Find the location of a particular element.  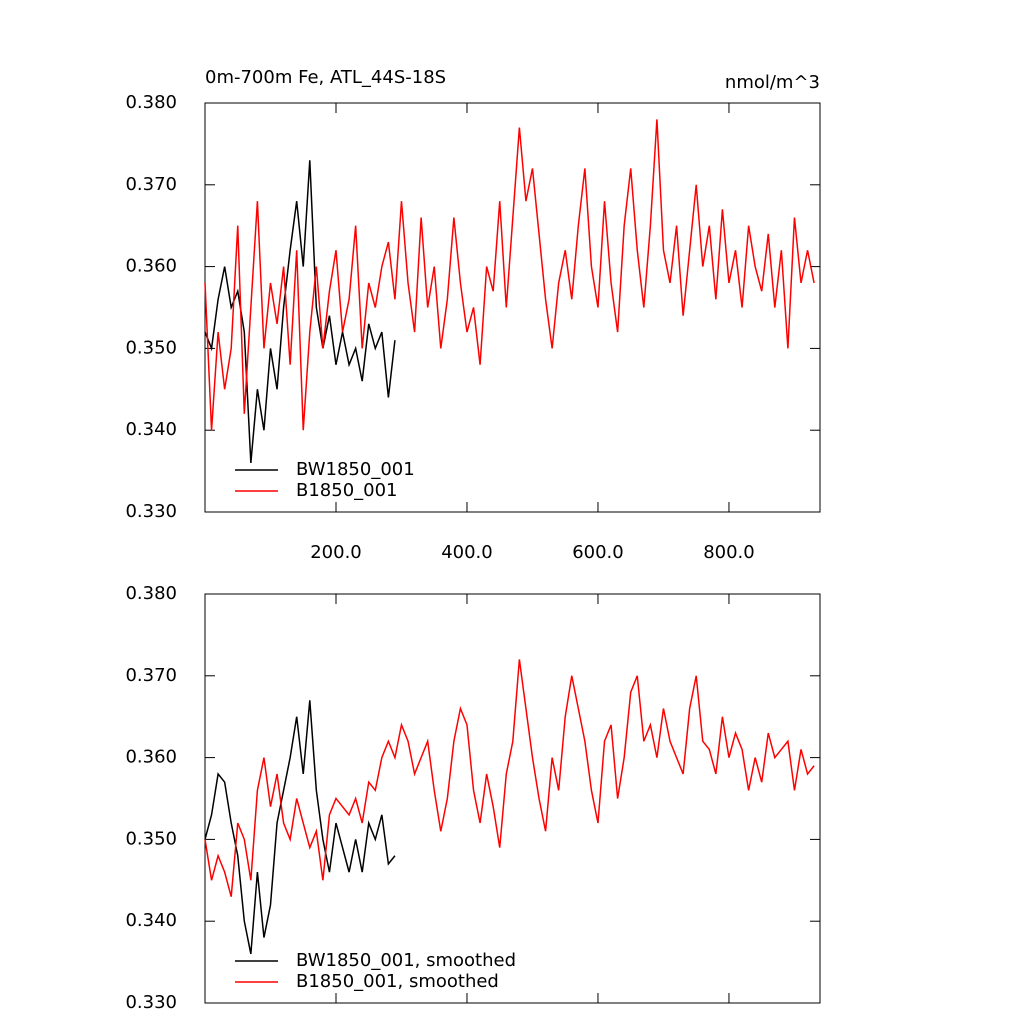

legend-label: B1850_001 is located at coordinates (347, 490).